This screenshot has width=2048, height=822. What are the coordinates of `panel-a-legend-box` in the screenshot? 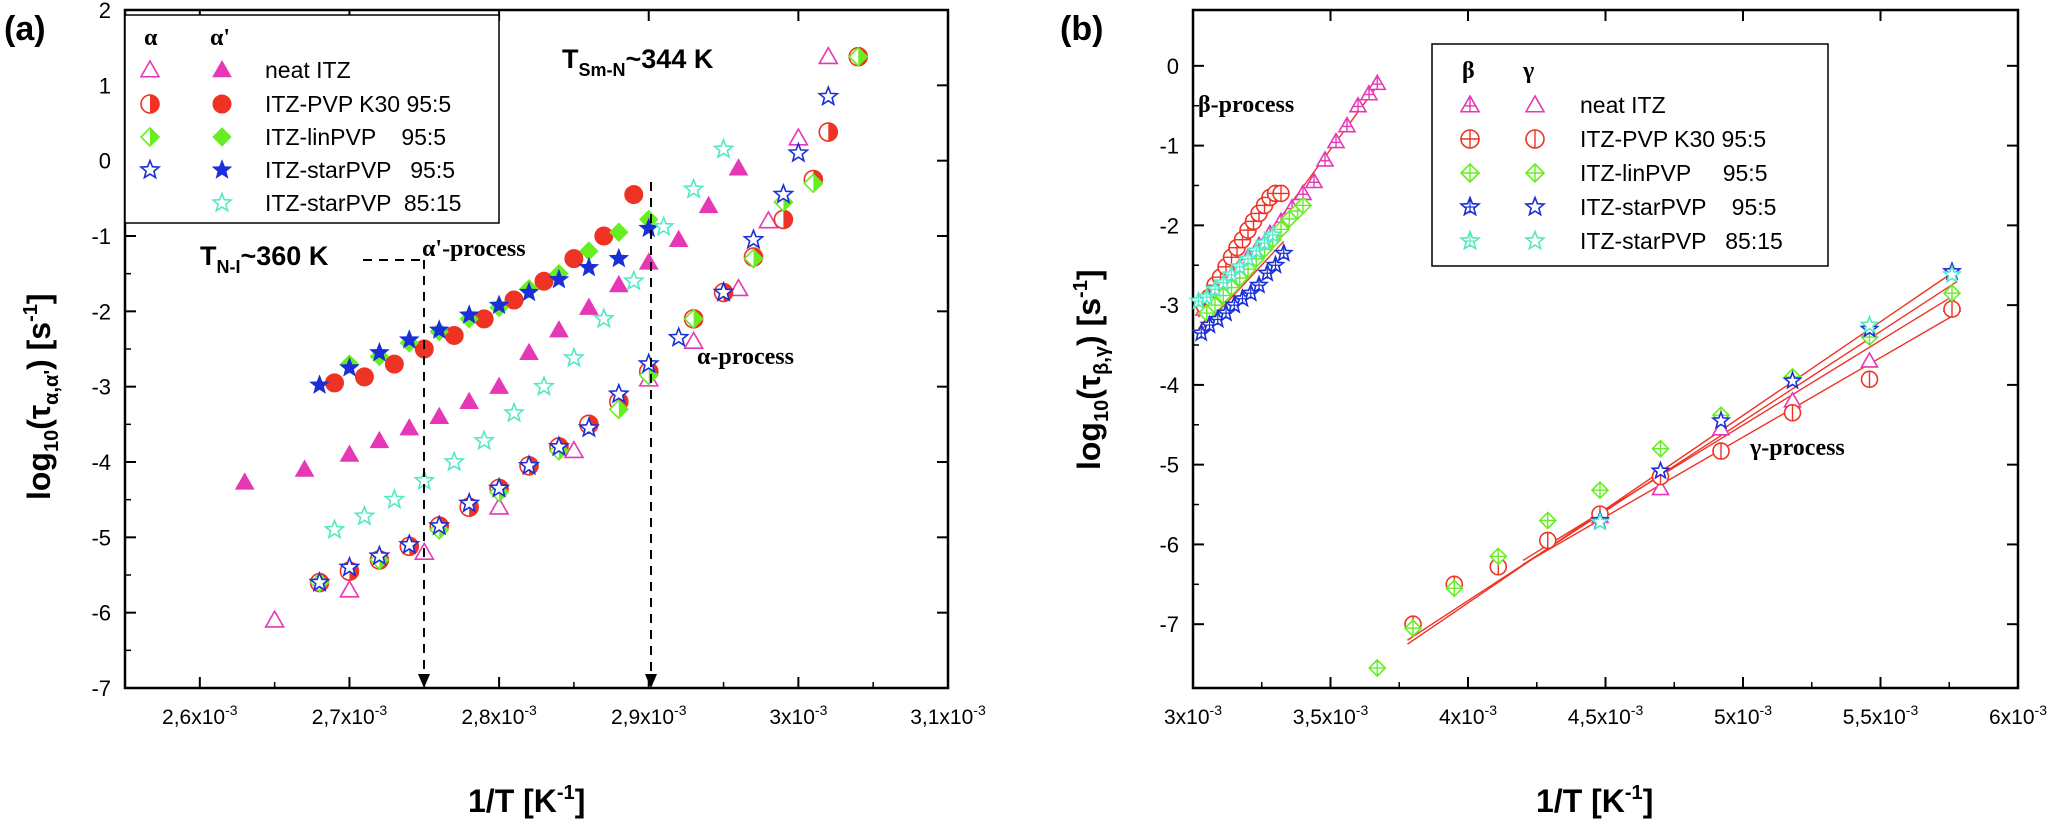 It's located at (312, 119).